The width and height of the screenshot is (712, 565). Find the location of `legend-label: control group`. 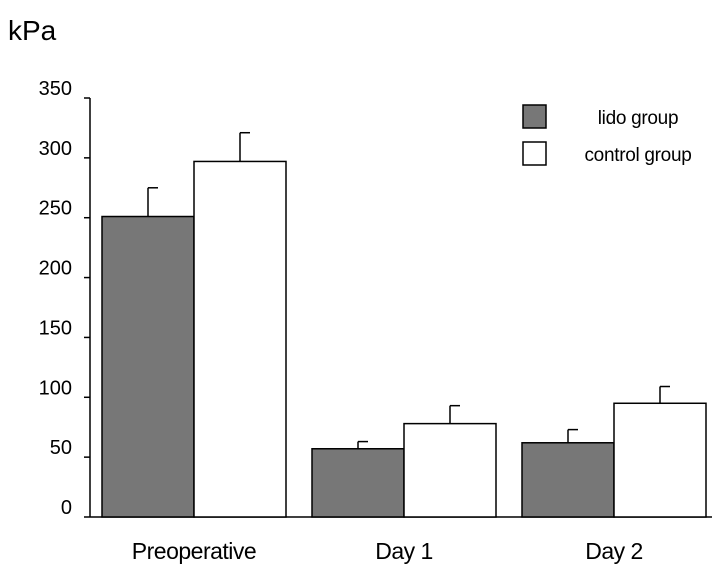

legend-label: control group is located at coordinates (637, 155).